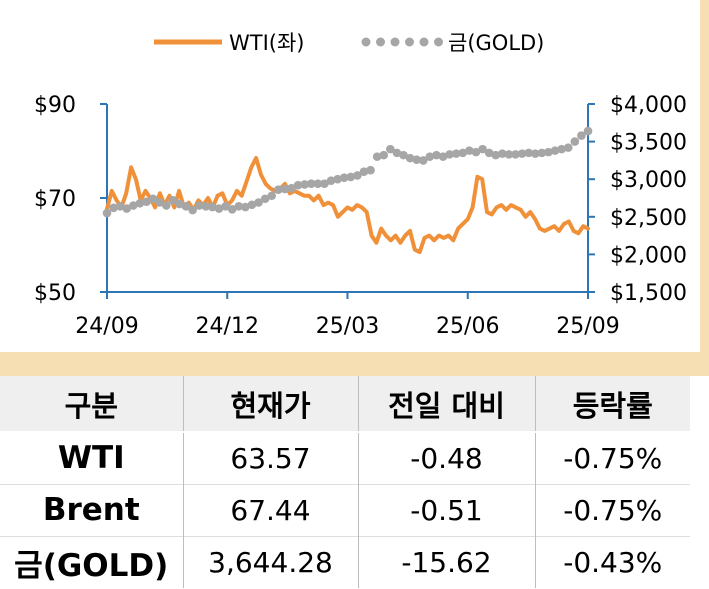  What do you see at coordinates (271, 509) in the screenshot?
I see `cell-current-price: 67.44` at bounding box center [271, 509].